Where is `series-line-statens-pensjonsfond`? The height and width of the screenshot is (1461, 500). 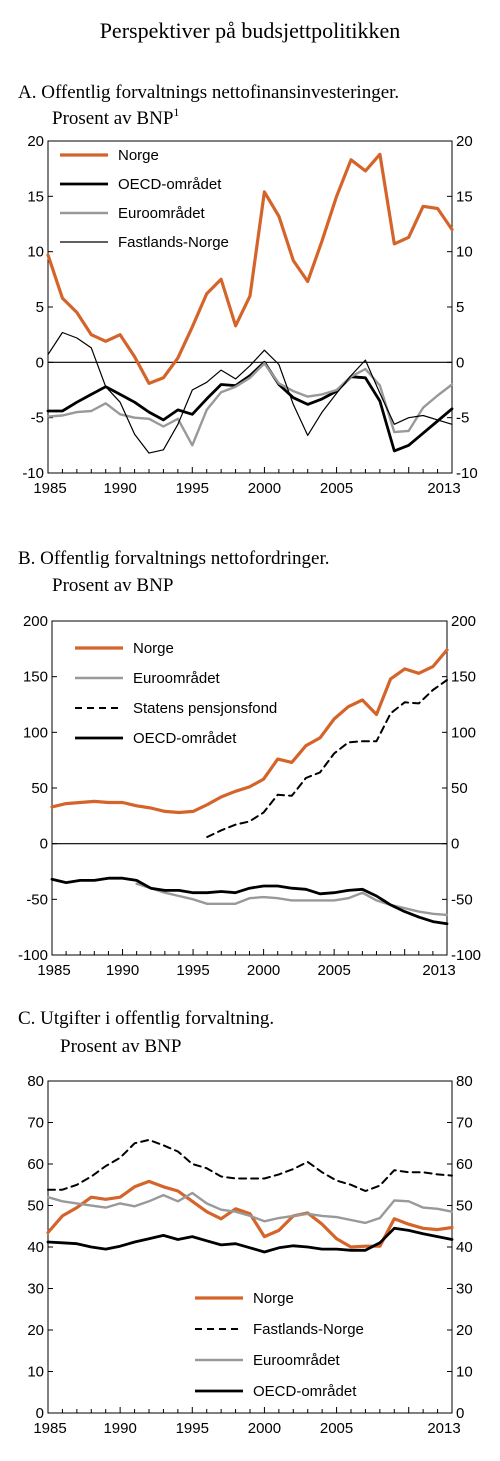
series-line-statens-pensjonsfond is located at coordinates (327, 758).